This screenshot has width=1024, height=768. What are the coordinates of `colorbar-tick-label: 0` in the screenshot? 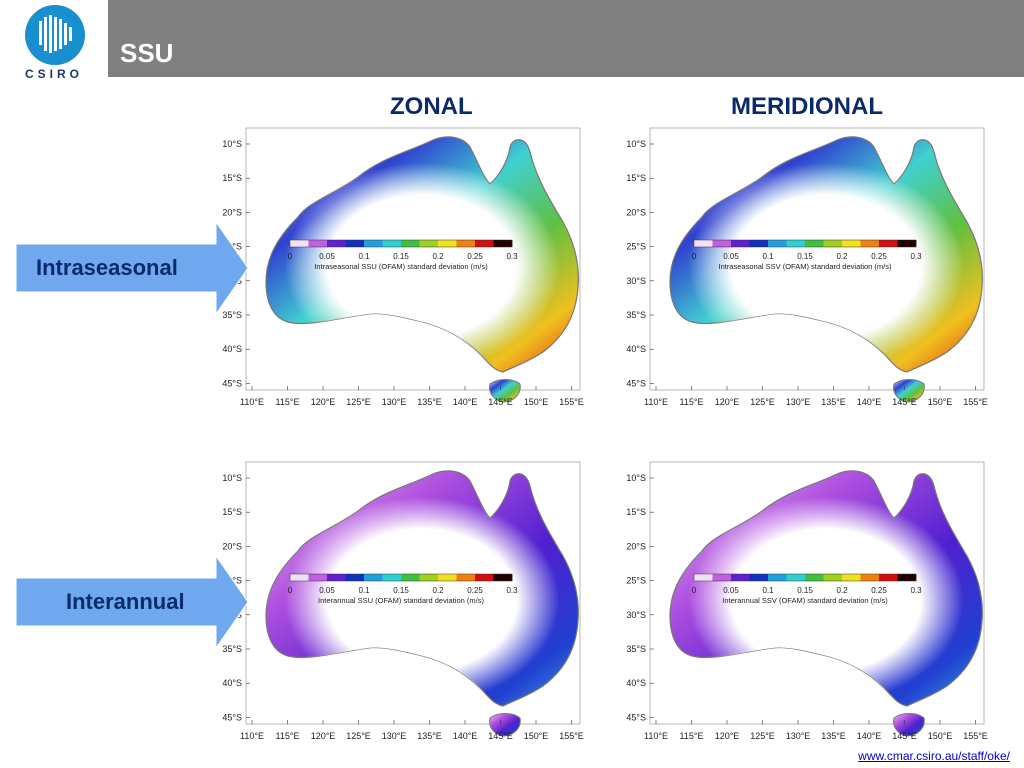 It's located at (694, 590).